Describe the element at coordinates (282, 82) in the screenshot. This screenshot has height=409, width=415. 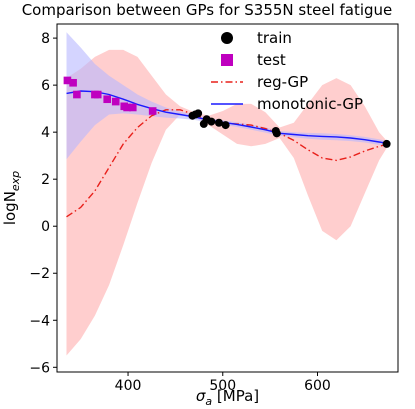
I see `legend-label: reg-GP` at that location.